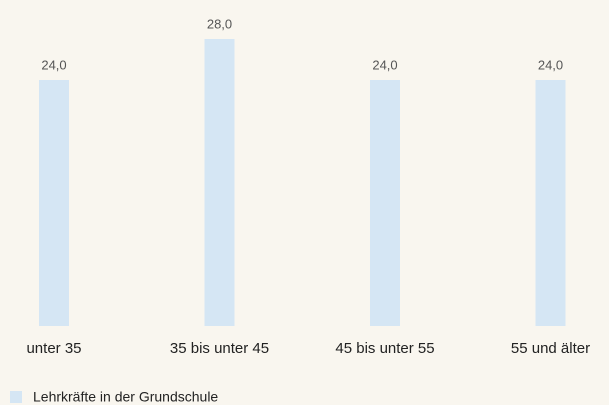 Image resolution: width=609 pixels, height=405 pixels. I want to click on x-tick-label: unter 35, so click(53, 348).